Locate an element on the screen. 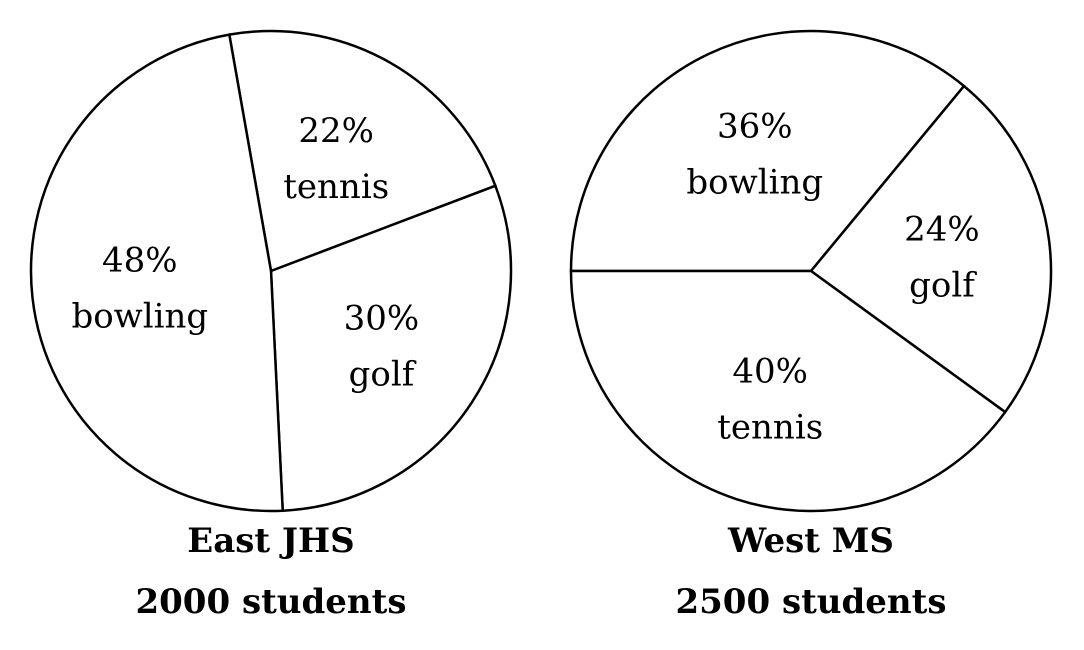 The height and width of the screenshot is (650, 1084). slice-label-west-bowling: bowling is located at coordinates (754, 183).